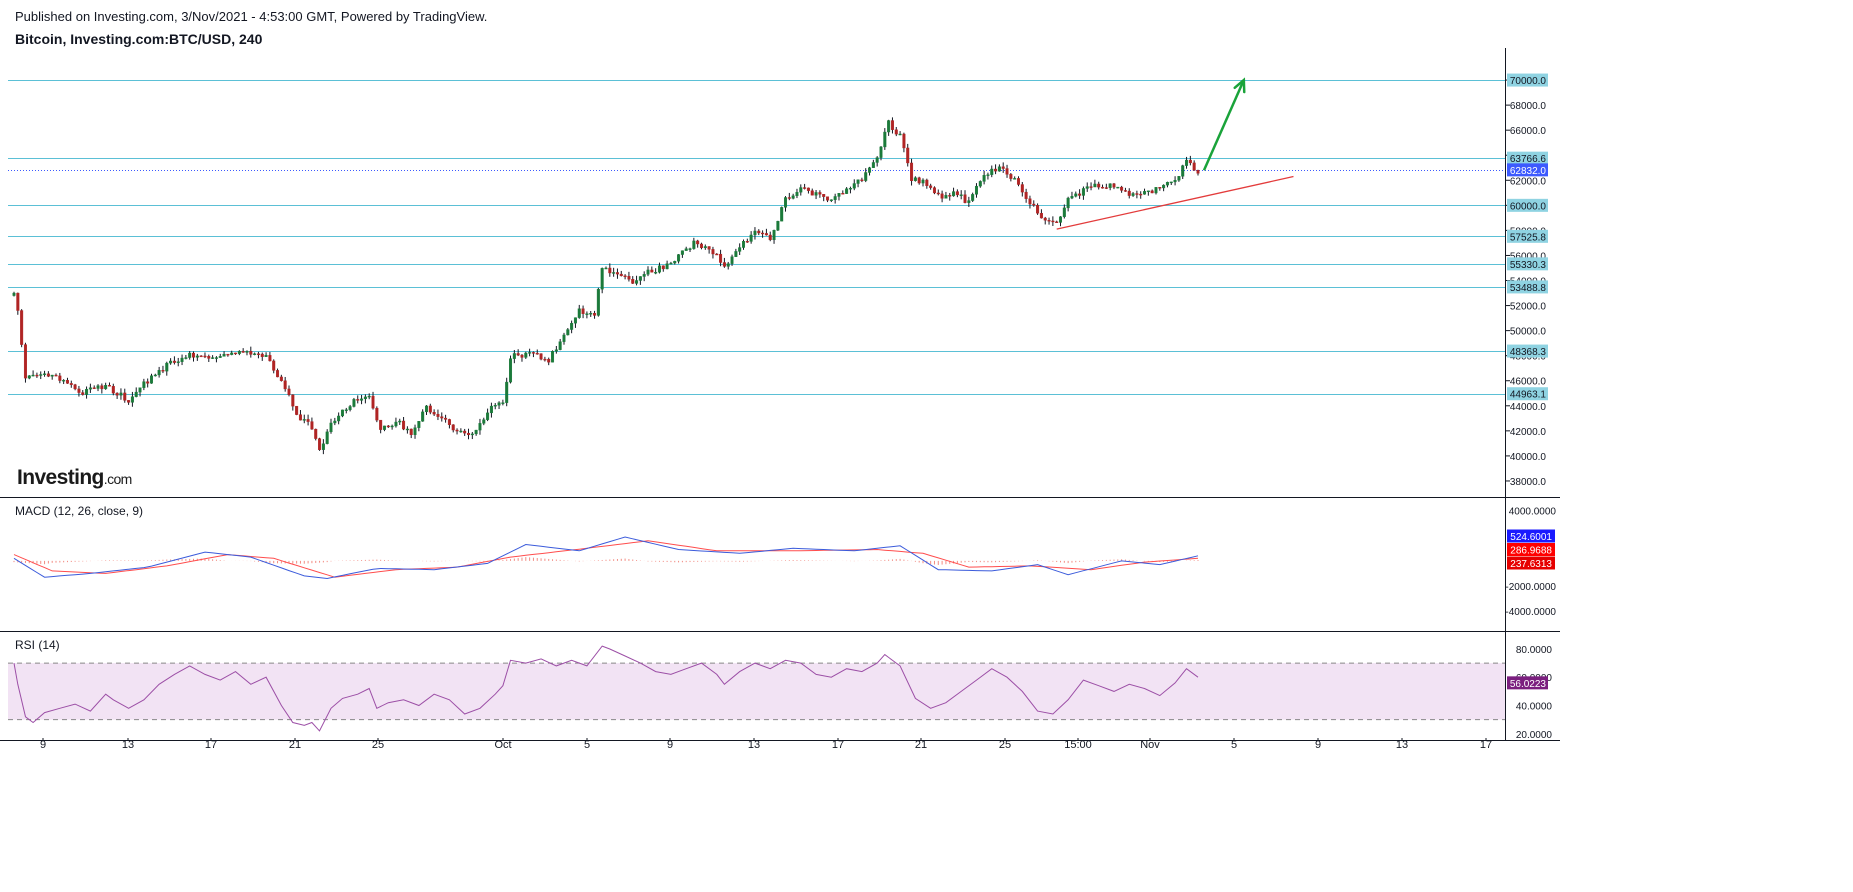 Image resolution: width=1853 pixels, height=892 pixels. I want to click on macd-tick-label: -2000.0000, so click(1530, 587).